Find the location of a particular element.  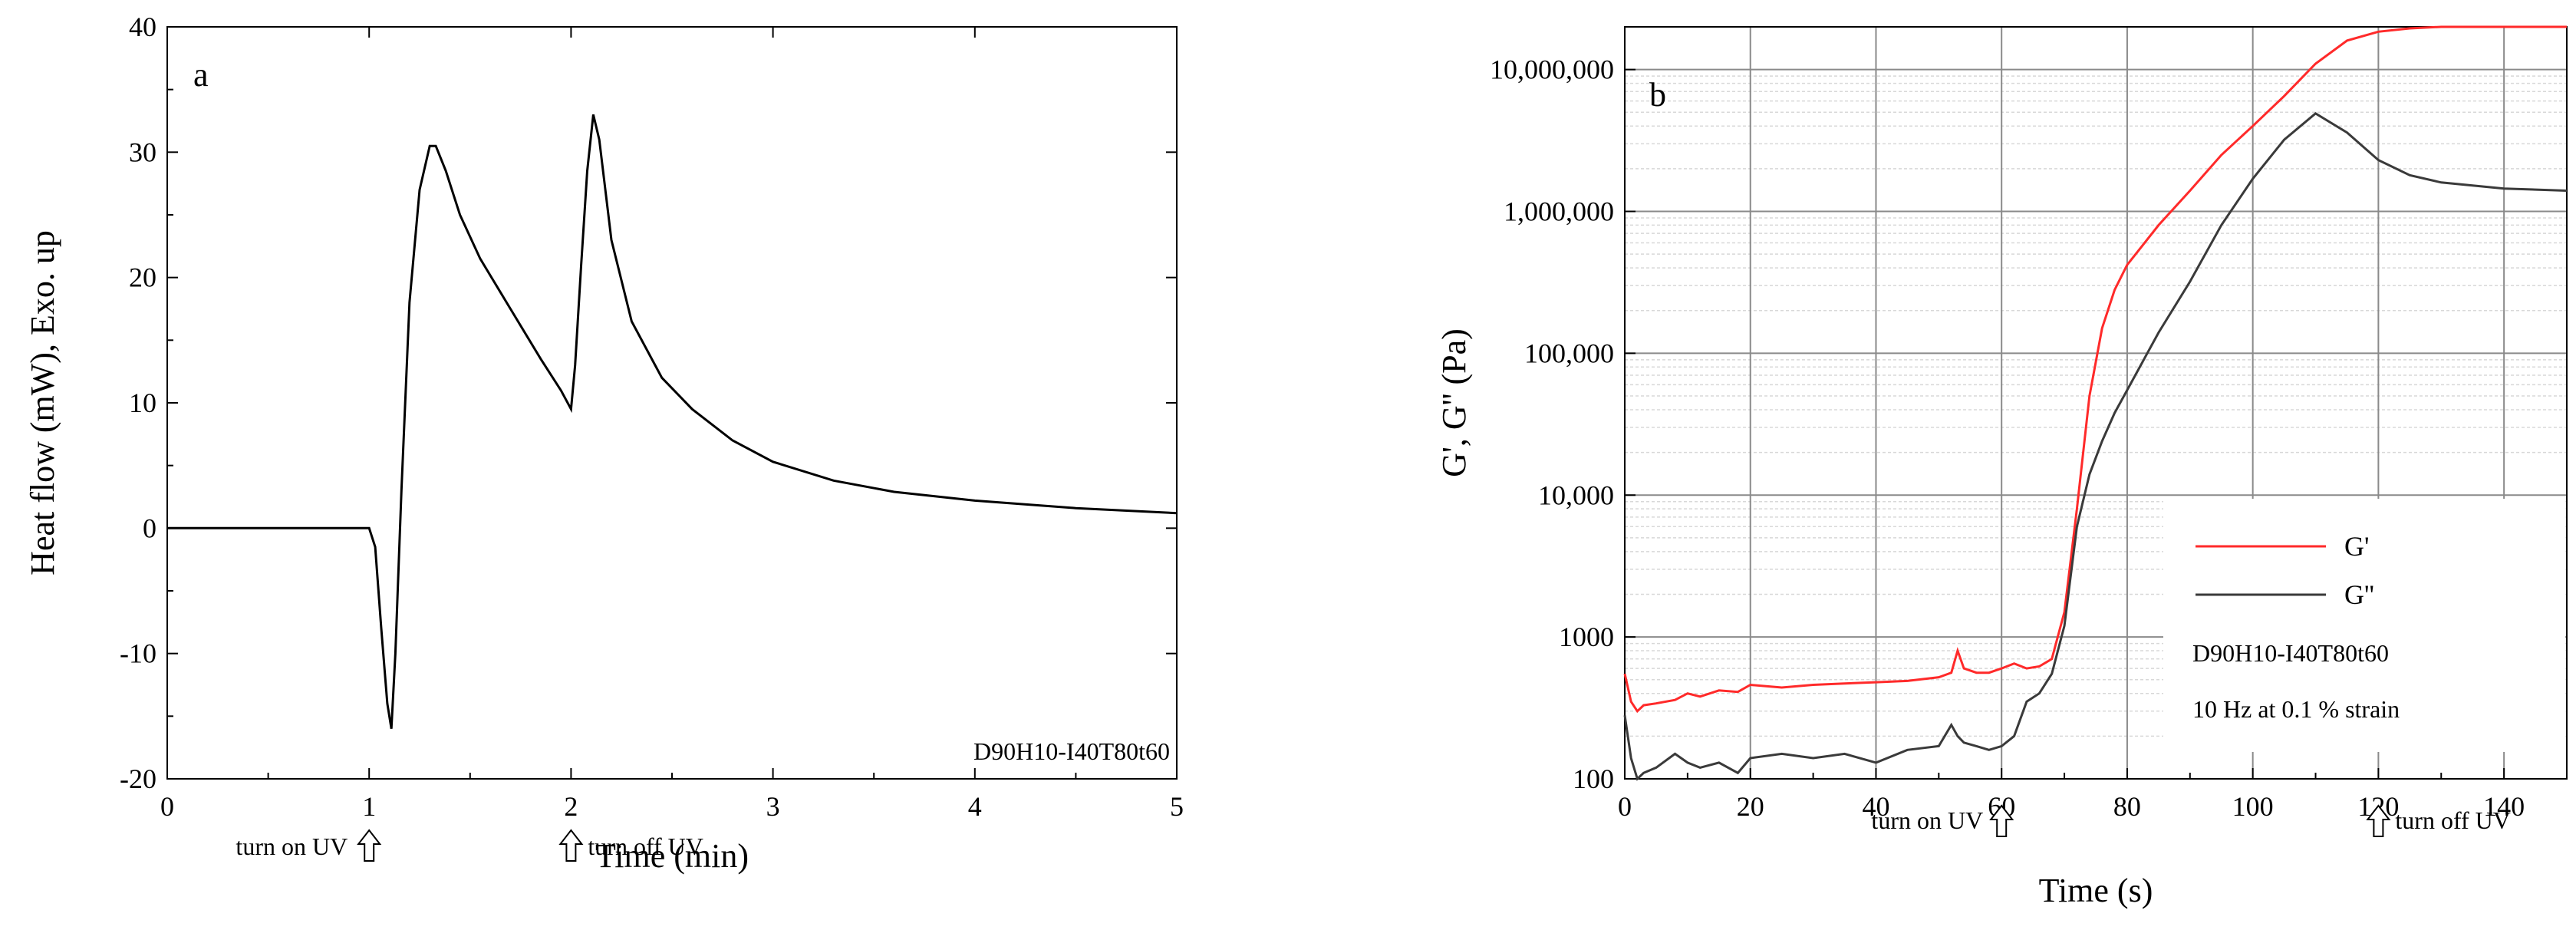

marker-label-b: turn on UV is located at coordinates (1927, 820).